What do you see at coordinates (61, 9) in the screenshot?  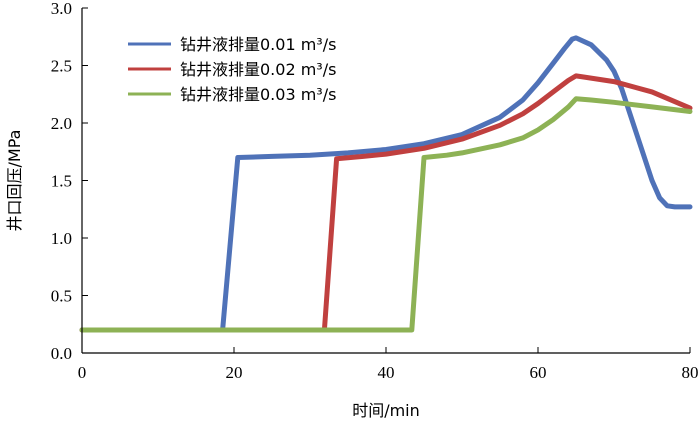 I see `y-tick-label: 3.0` at bounding box center [61, 9].